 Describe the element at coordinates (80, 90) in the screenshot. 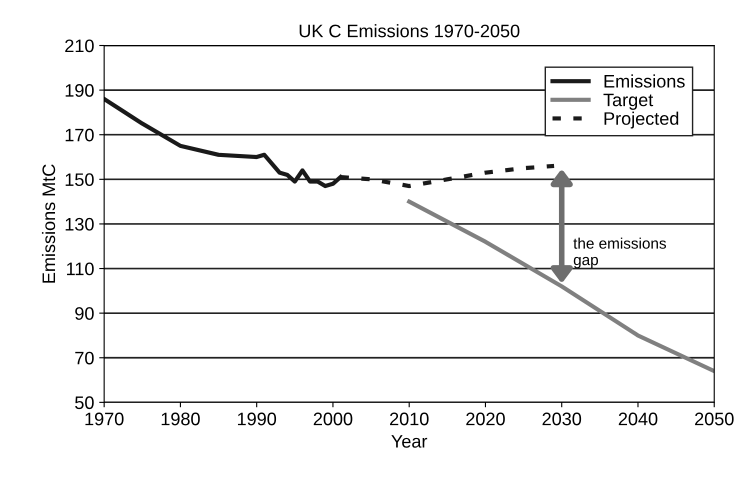

I see `y-tick-label: 190` at that location.